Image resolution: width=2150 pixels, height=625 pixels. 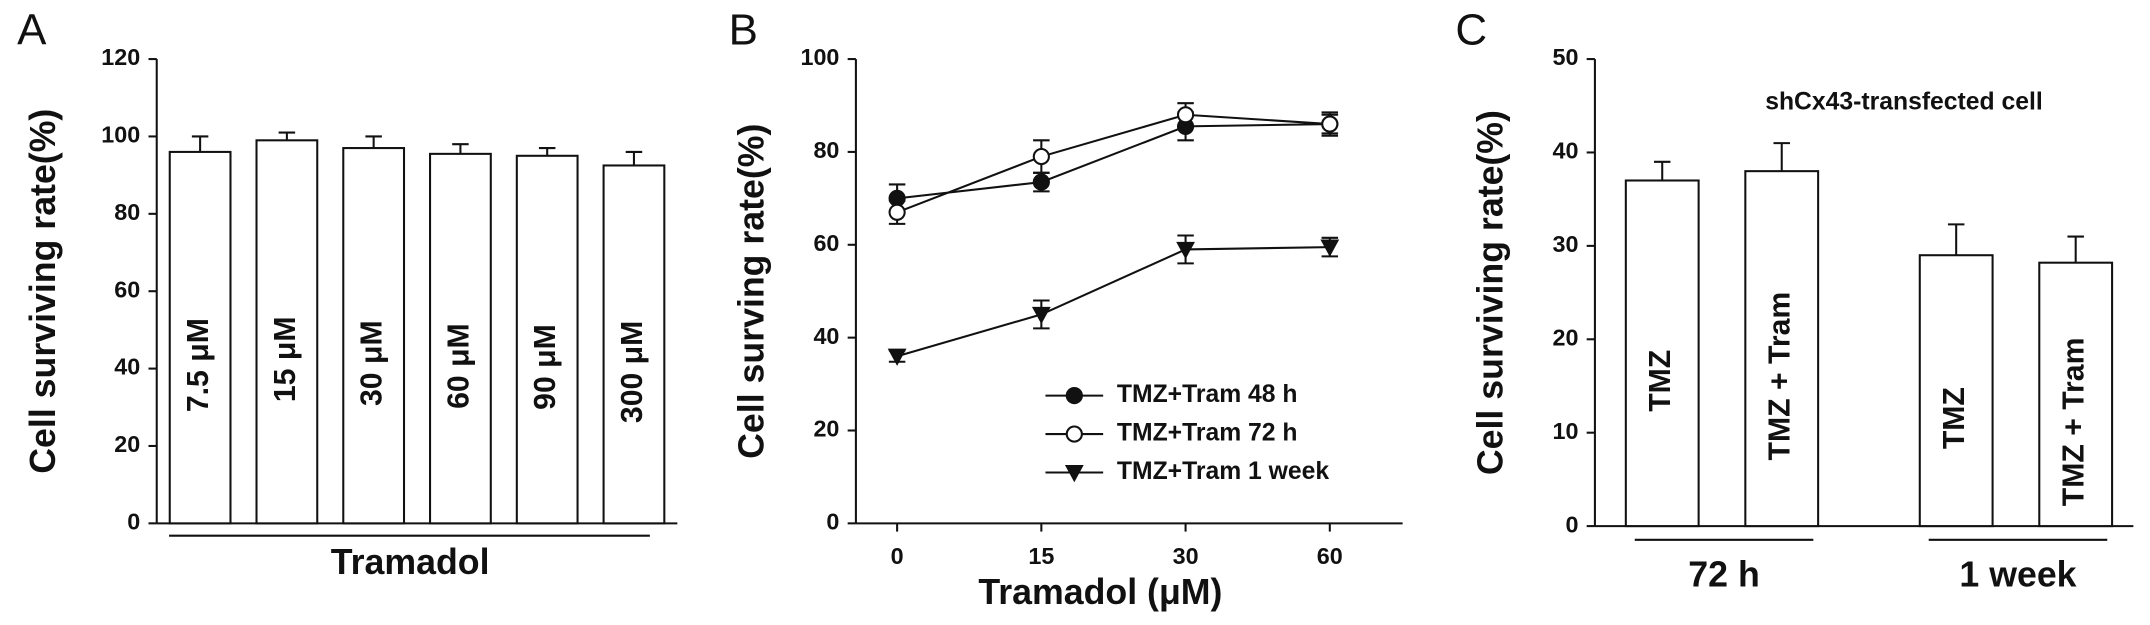 I want to click on y-tick-label: 30, so click(x=1565, y=244).